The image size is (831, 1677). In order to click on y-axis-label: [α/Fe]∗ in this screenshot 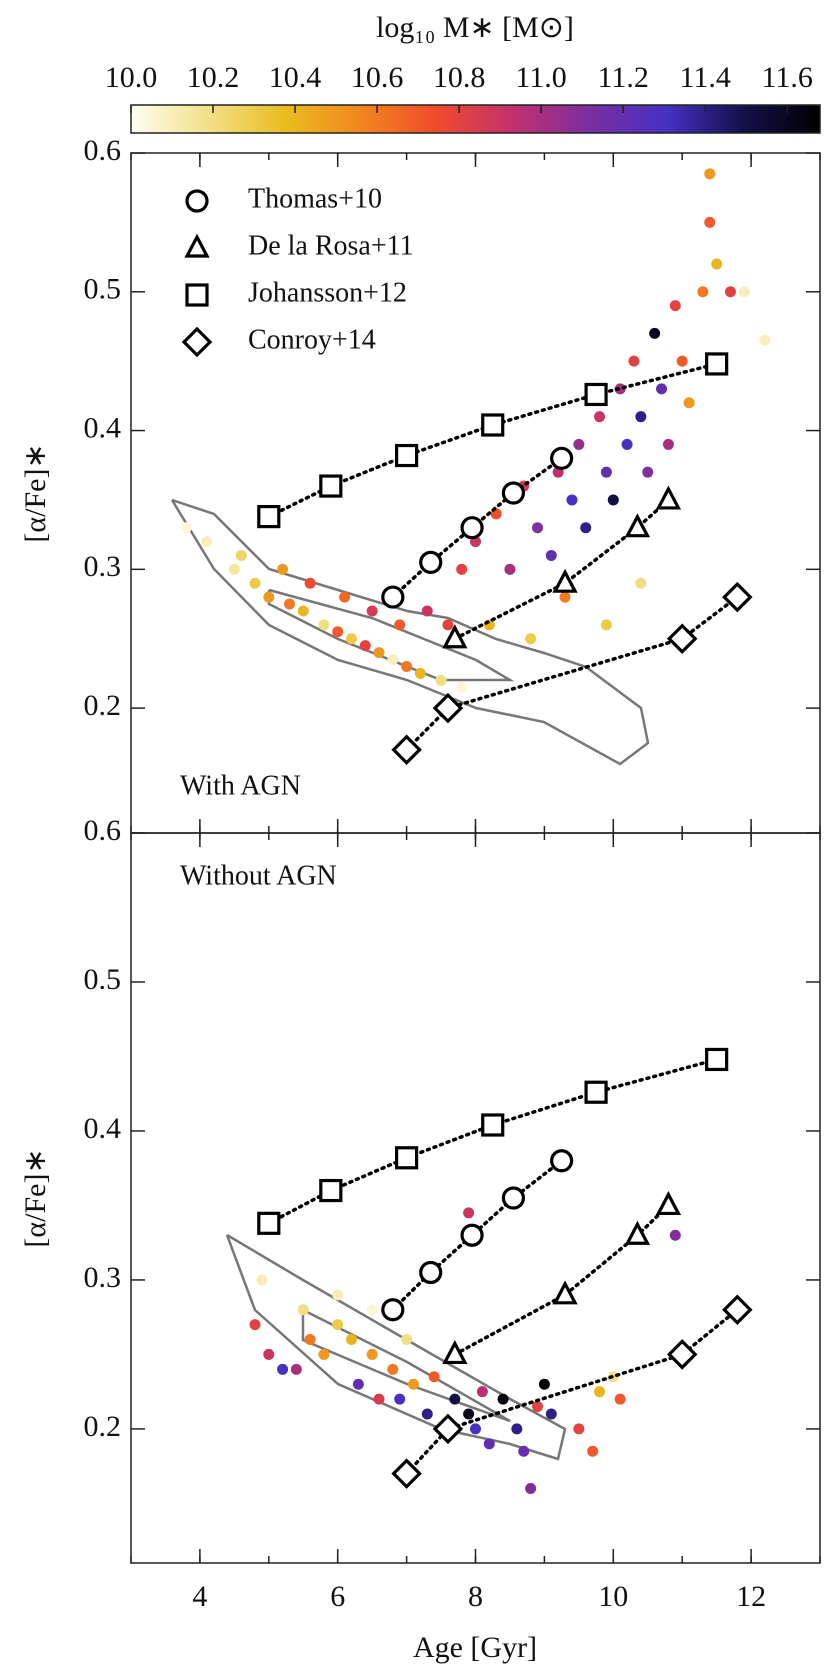, I will do `click(35, 1197)`.